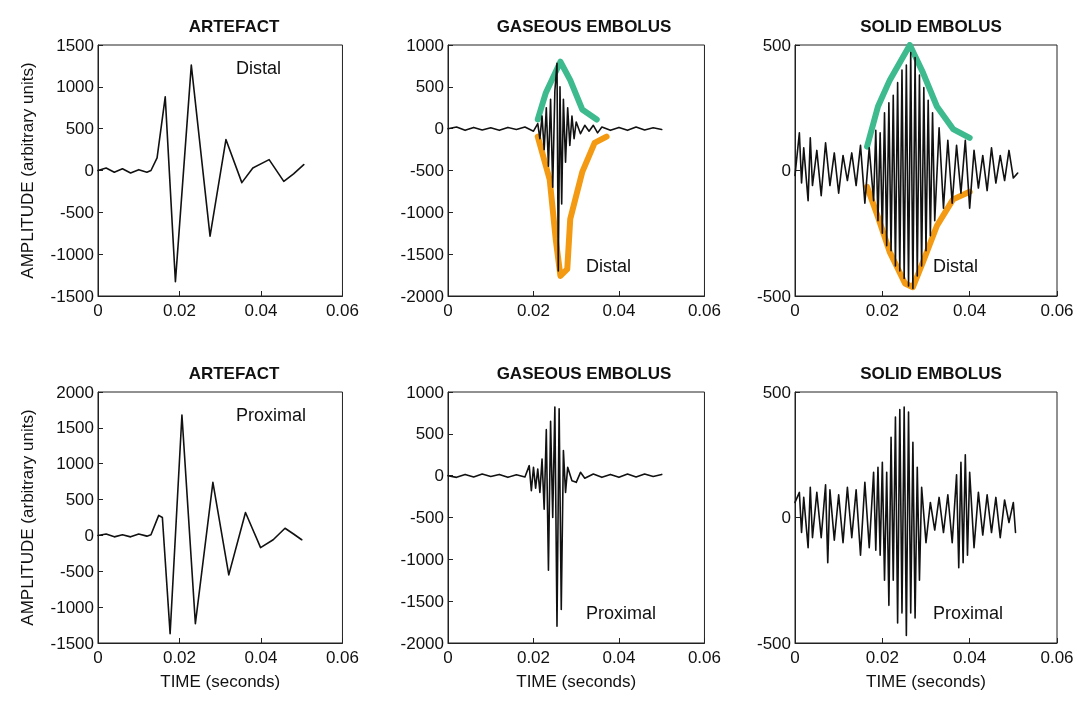 The width and height of the screenshot is (1085, 702). I want to click on y-tick-label: 2000, so click(75, 392).